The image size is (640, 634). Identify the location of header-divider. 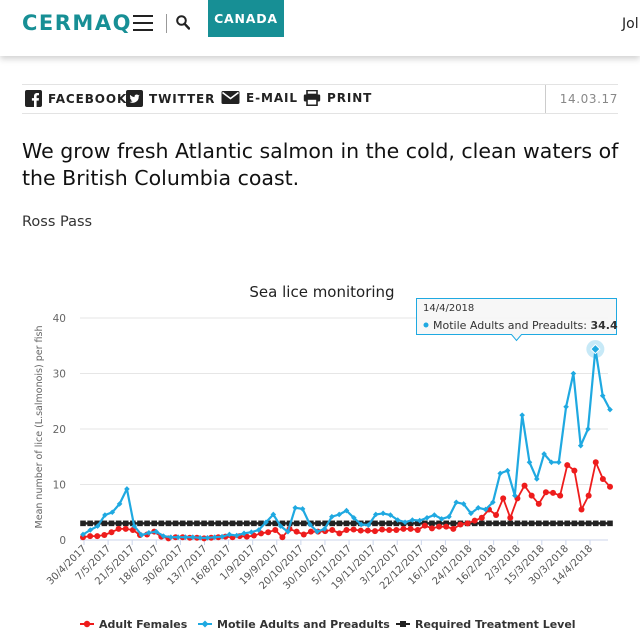
(166, 23).